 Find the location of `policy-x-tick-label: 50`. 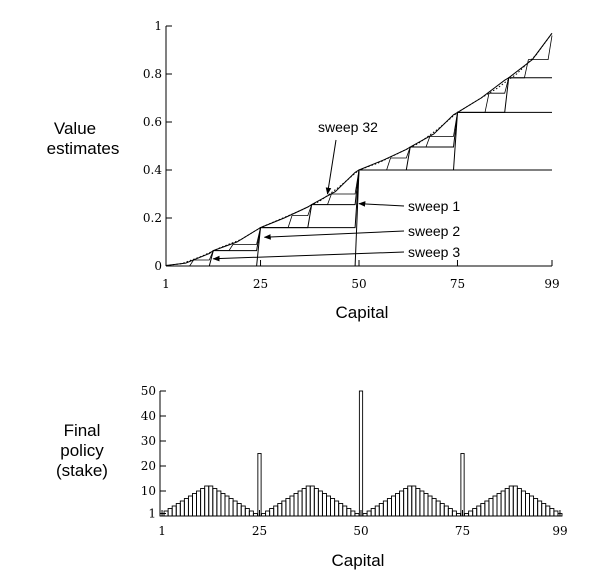

policy-x-tick-label: 50 is located at coordinates (360, 531).